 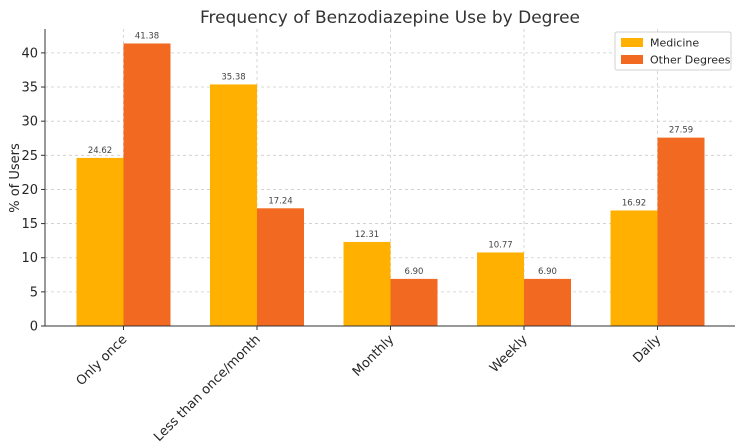 What do you see at coordinates (367, 235) in the screenshot?
I see `bar-value-label: 12.31` at bounding box center [367, 235].